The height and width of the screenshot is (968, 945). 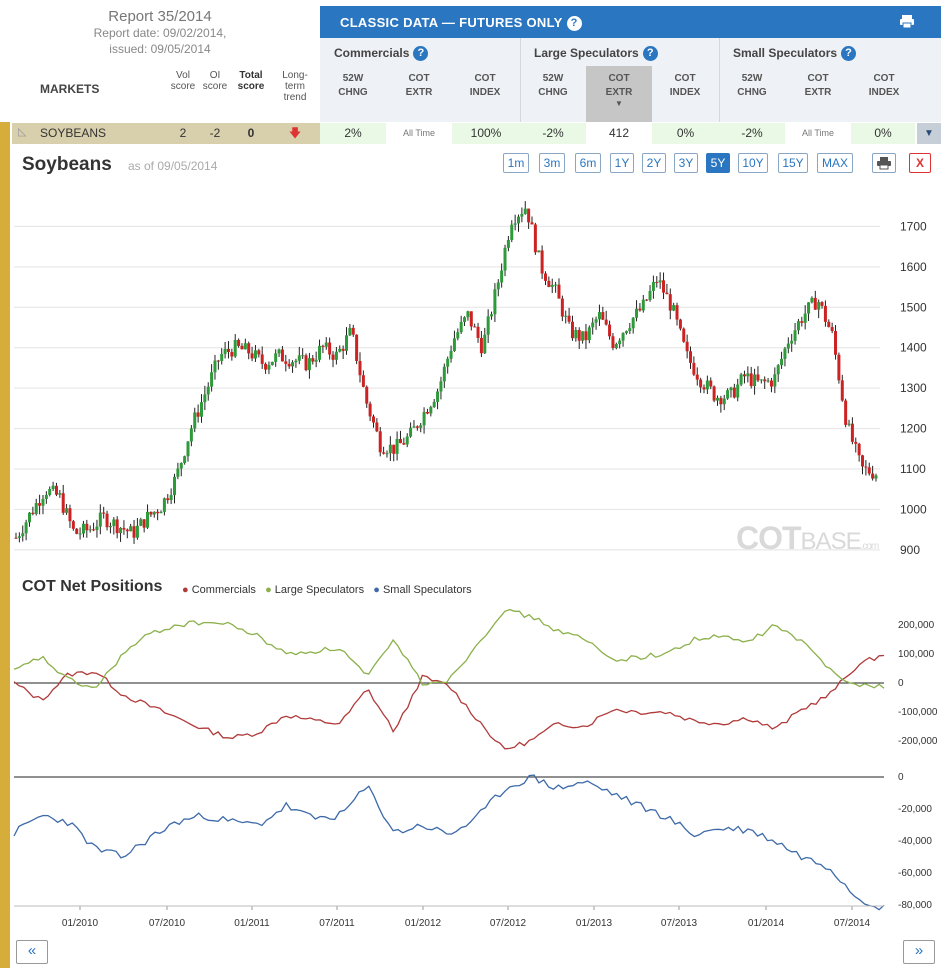 I want to click on col-comm-extr: COT EXTR, so click(x=419, y=85).